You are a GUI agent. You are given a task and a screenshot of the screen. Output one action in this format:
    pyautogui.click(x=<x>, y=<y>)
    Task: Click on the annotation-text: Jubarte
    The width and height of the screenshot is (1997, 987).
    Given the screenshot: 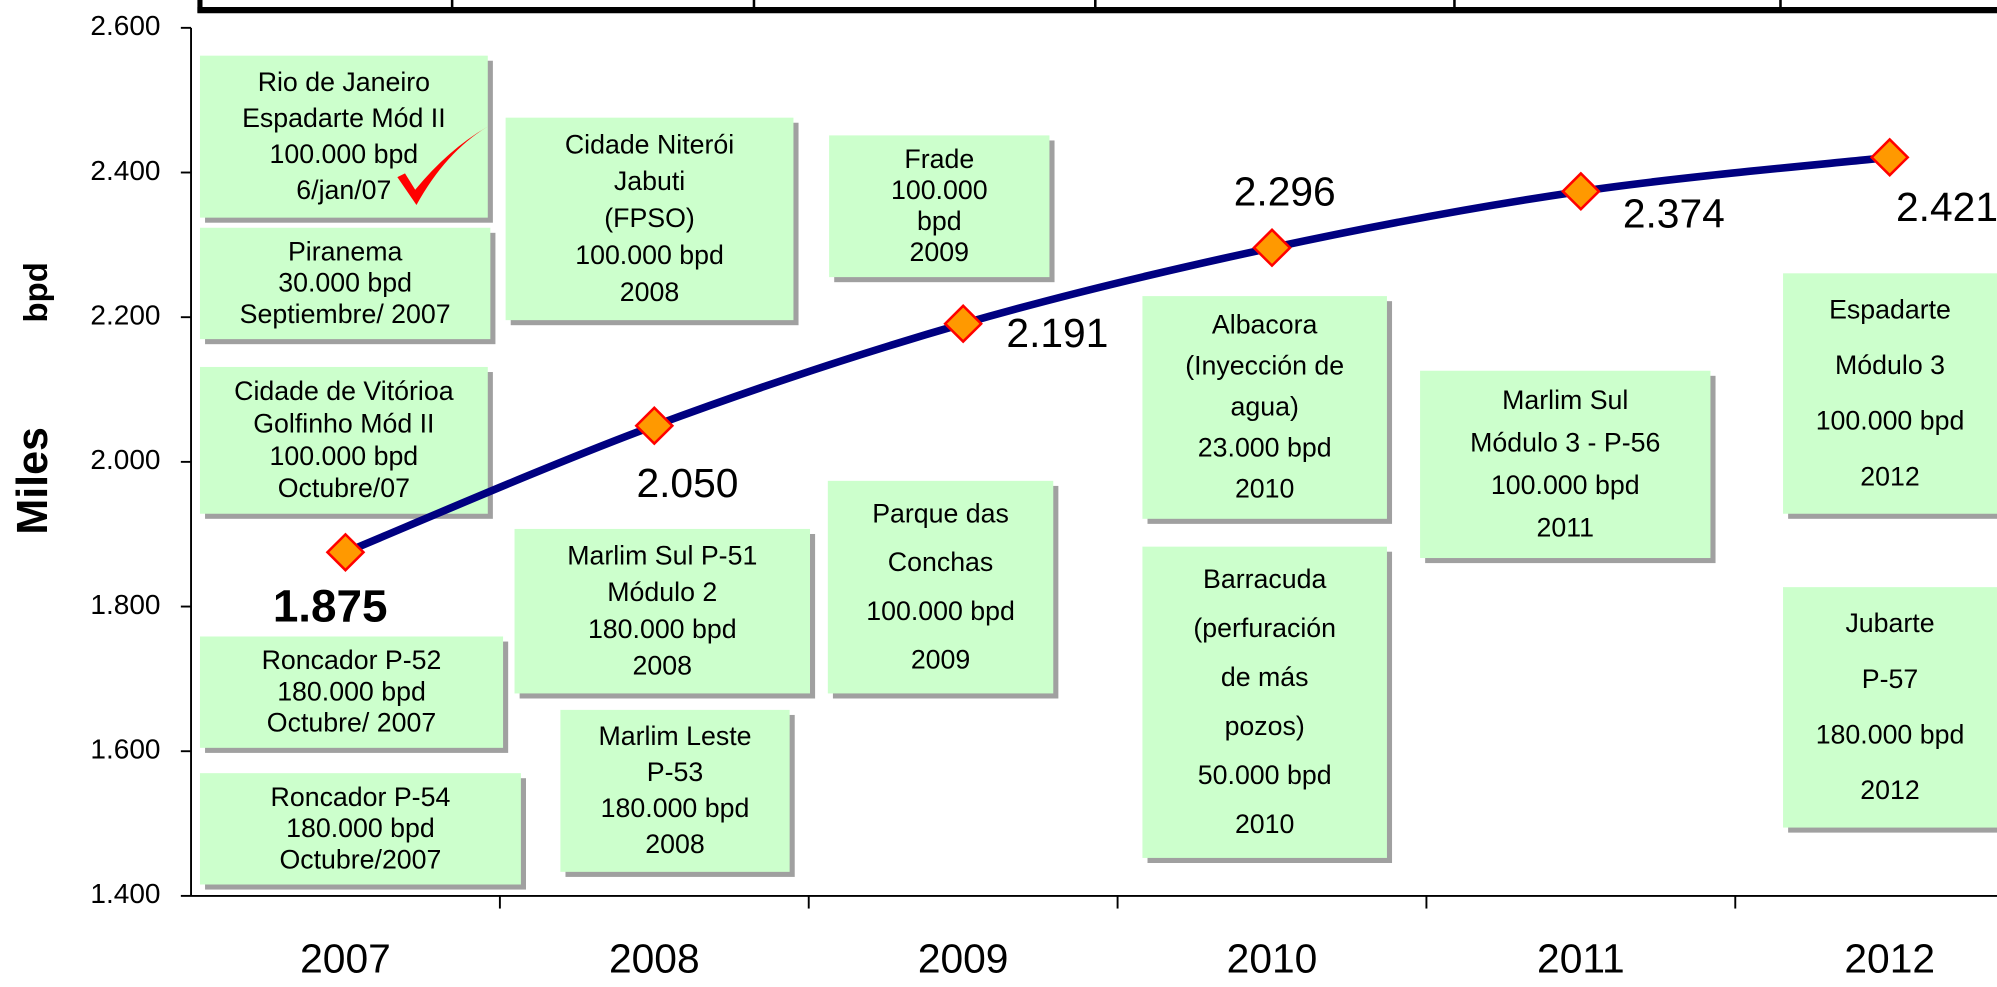 What is the action you would take?
    pyautogui.click(x=1889, y=623)
    